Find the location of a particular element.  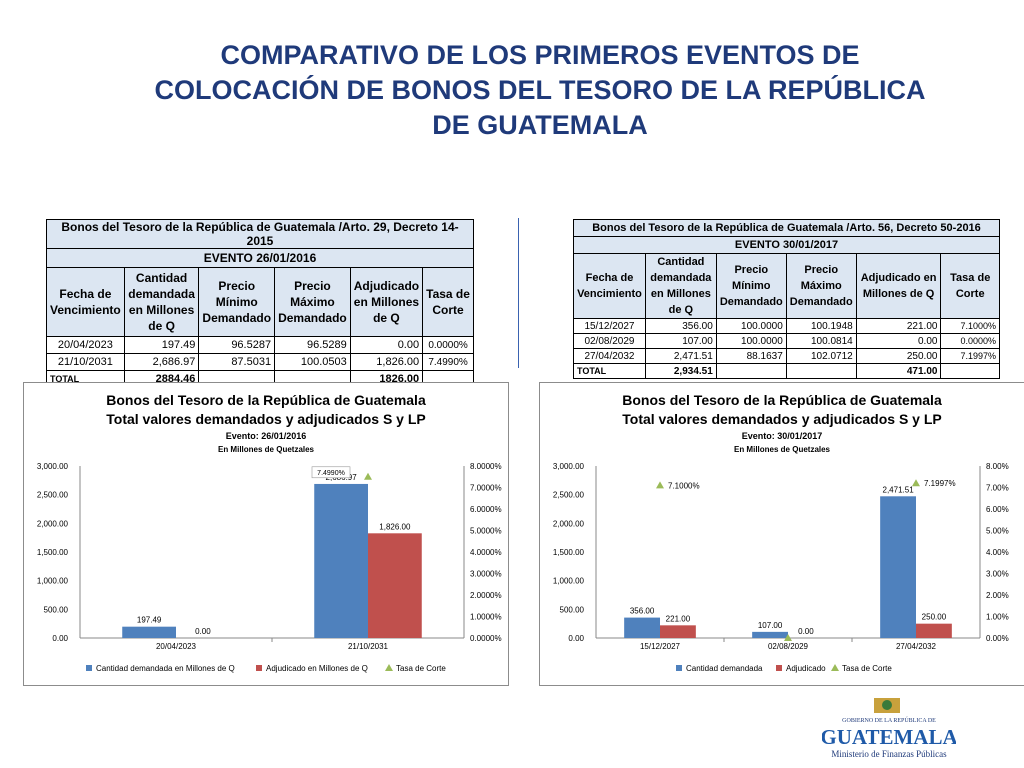

y2-tick-label: 6.00% is located at coordinates (997, 509).